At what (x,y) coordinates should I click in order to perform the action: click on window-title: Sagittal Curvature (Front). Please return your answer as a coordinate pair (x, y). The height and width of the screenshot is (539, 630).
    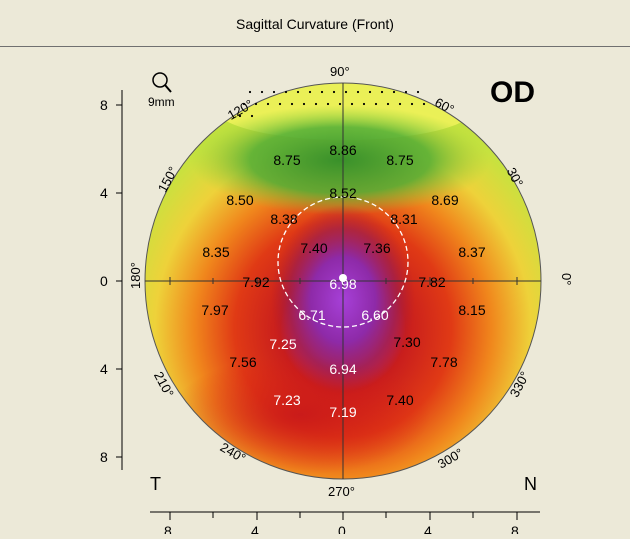
    Looking at the image, I should click on (315, 24).